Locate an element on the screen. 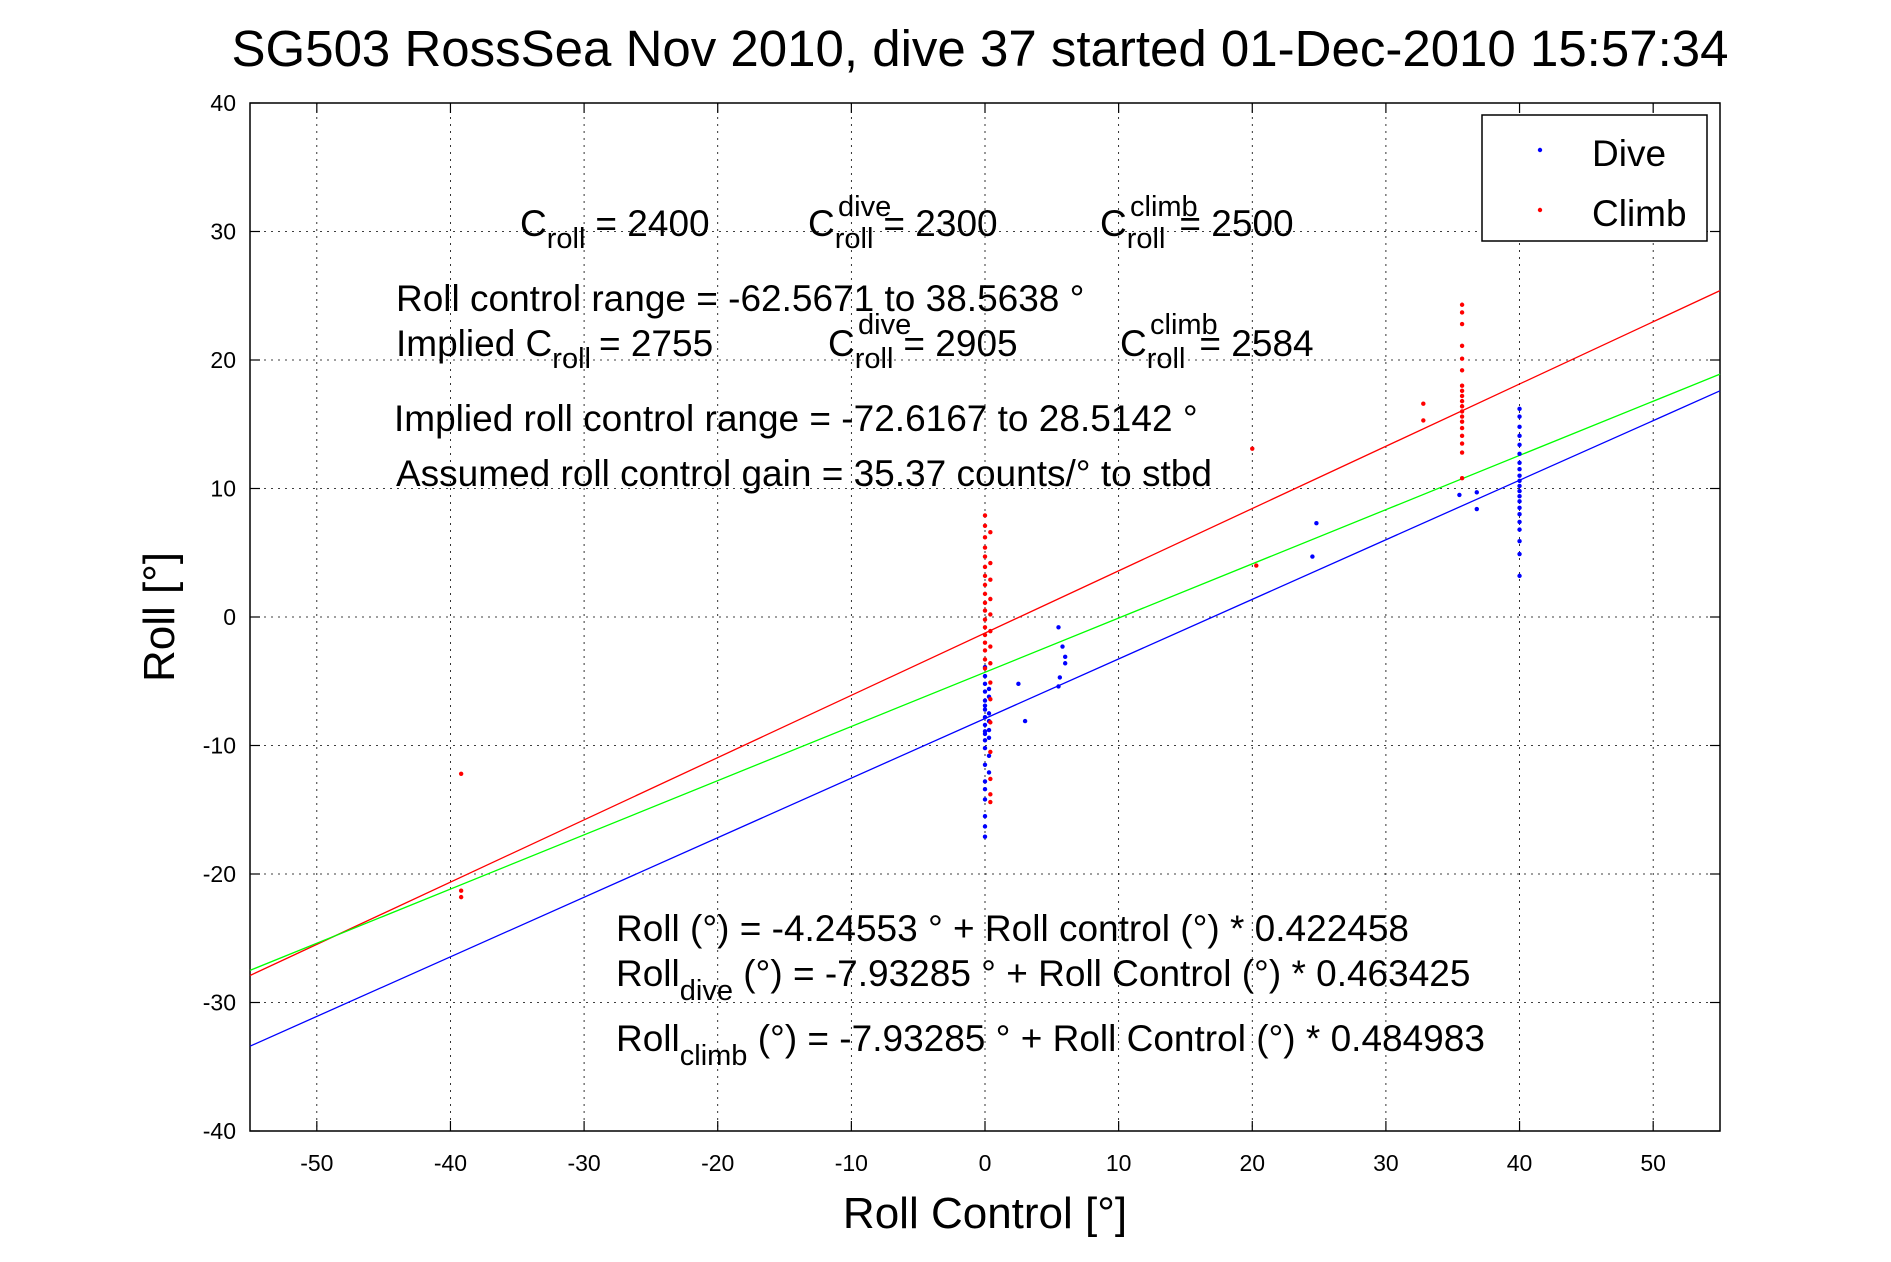 Image resolution: width=1891 pixels, height=1262 pixels. x-tick-label: 50 is located at coordinates (1653, 1163).